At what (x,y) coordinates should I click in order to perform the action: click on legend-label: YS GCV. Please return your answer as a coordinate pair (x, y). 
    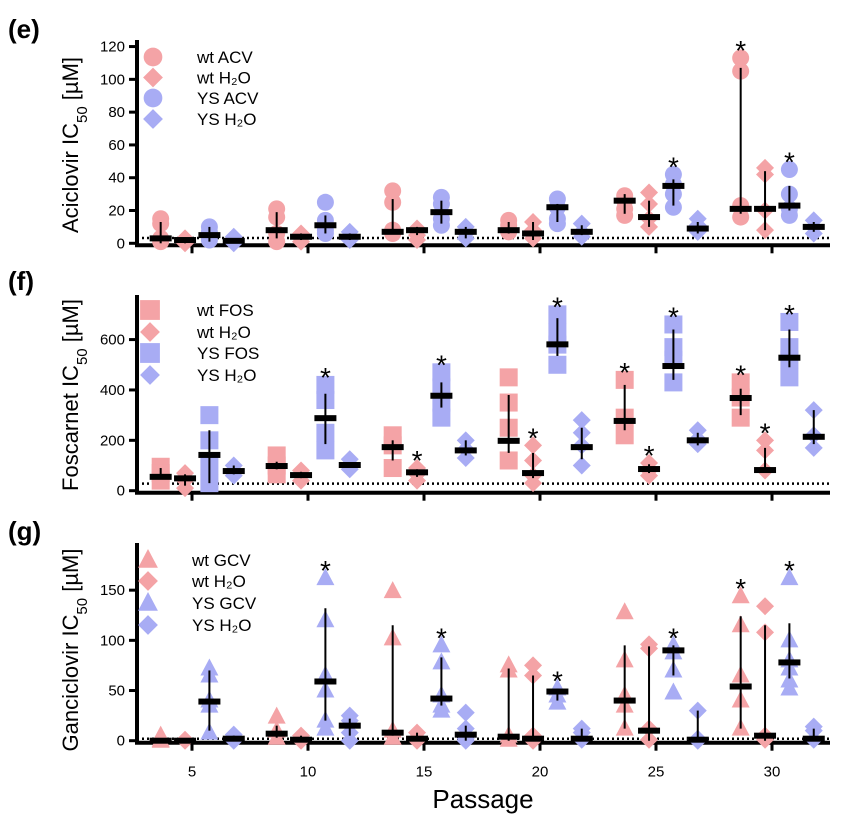
    Looking at the image, I should click on (224, 603).